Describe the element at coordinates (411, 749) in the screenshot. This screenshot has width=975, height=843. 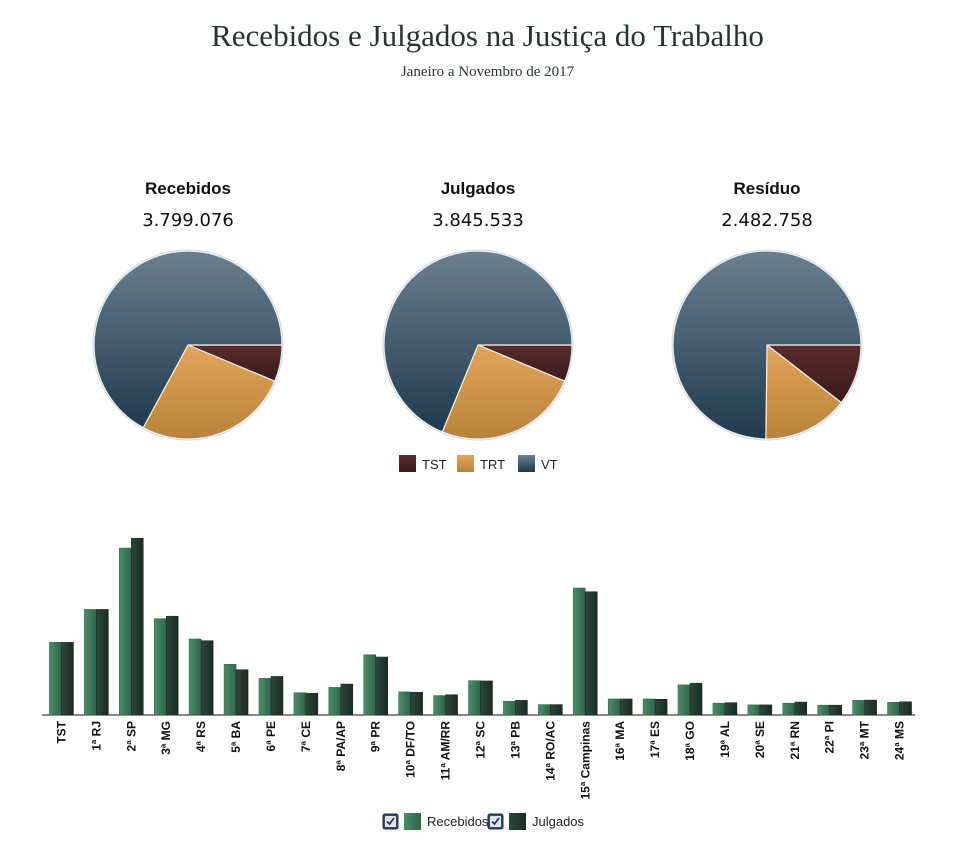
I see `x-tick-label: 10ª DF/TO` at that location.